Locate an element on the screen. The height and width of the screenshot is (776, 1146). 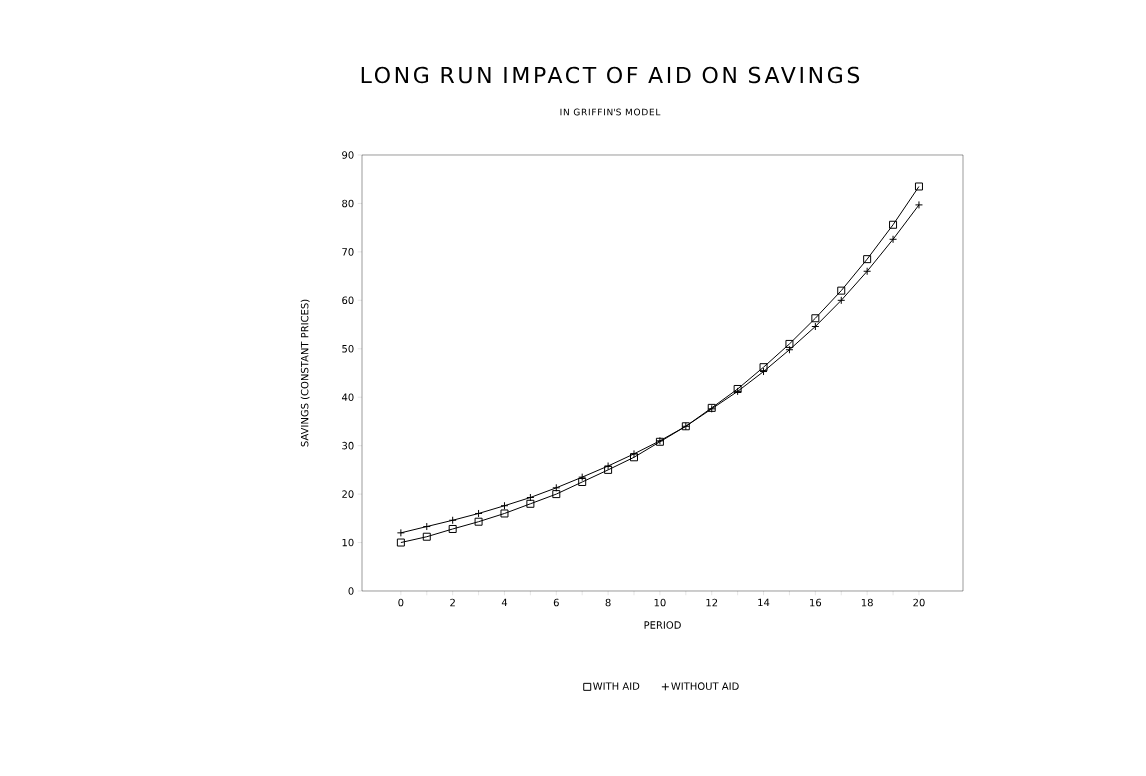
chart-subtitle: IN GRIFFIN'S MODEL is located at coordinates (610, 112).